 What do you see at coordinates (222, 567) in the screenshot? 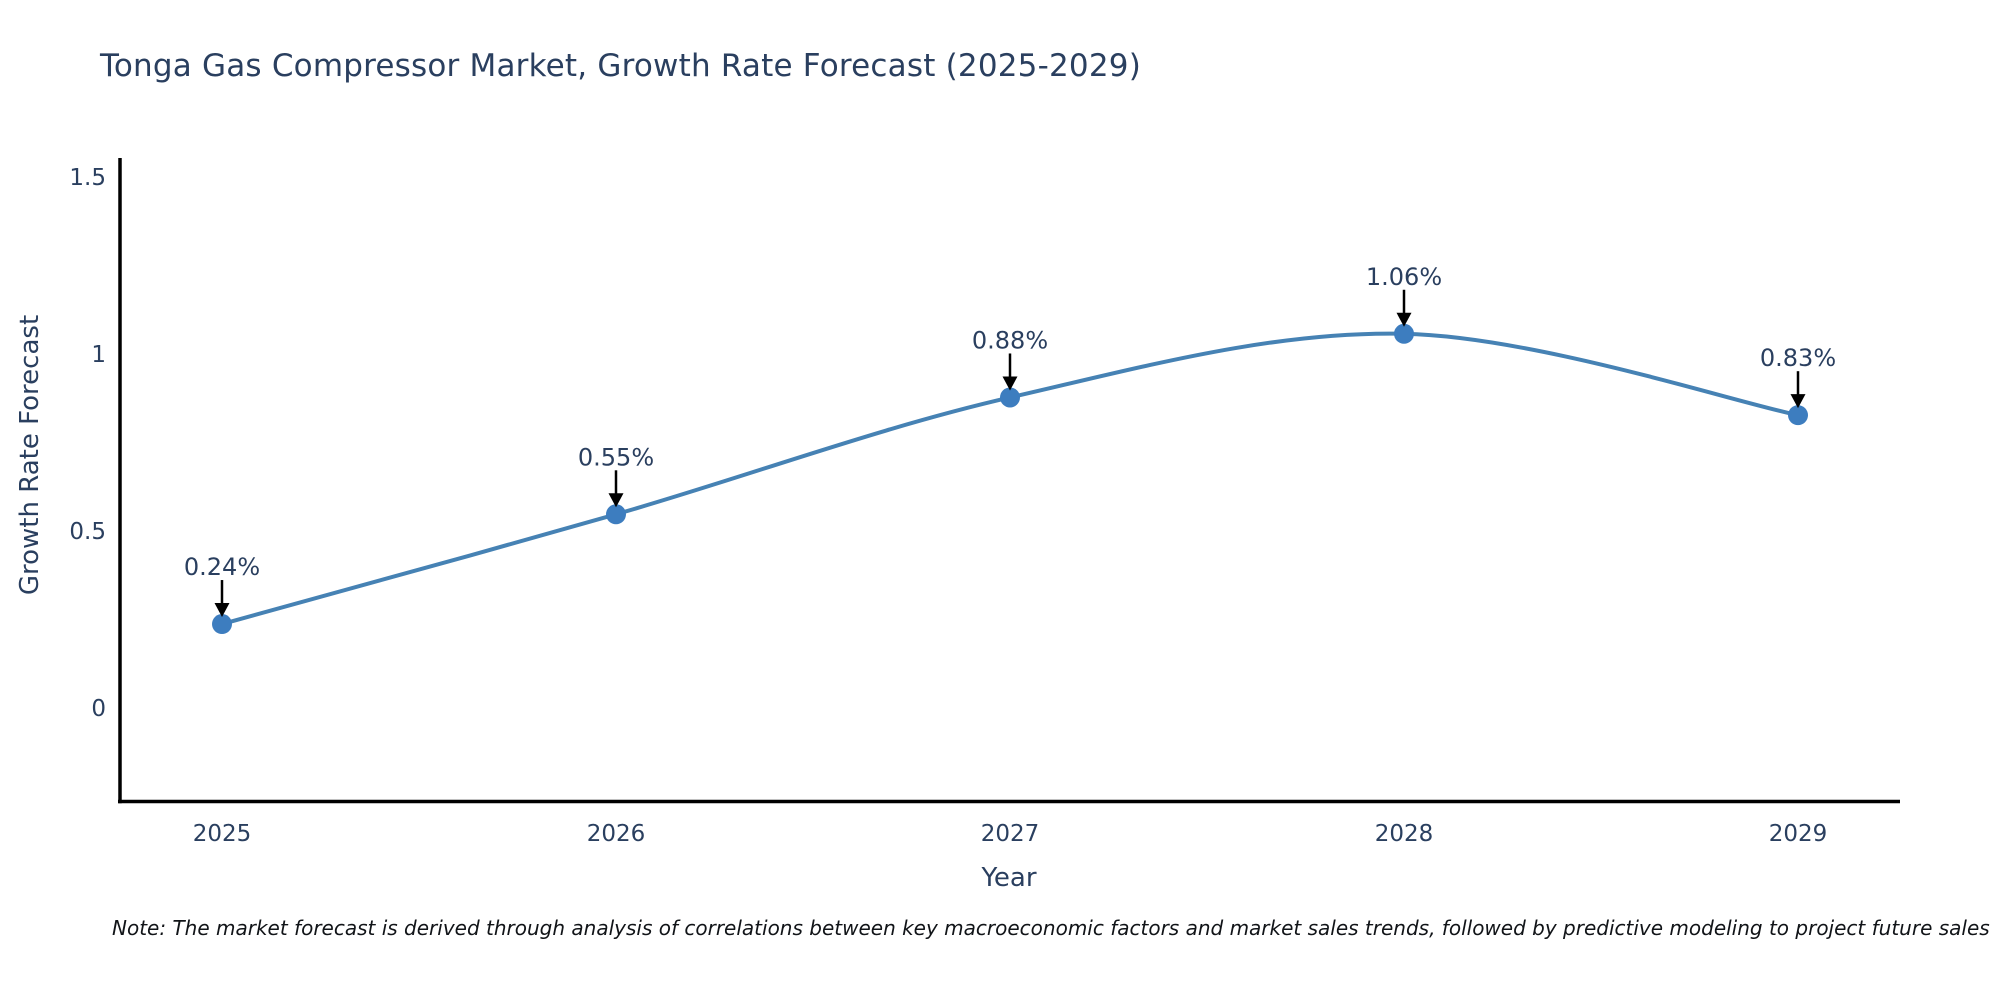
I see `data-point-label: 0.24%` at bounding box center [222, 567].